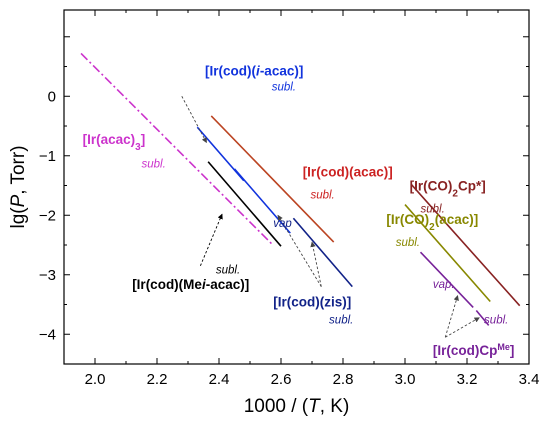  I want to click on label-ir-co2-acac: [Ir(CO)2(acac)], so click(432, 222).